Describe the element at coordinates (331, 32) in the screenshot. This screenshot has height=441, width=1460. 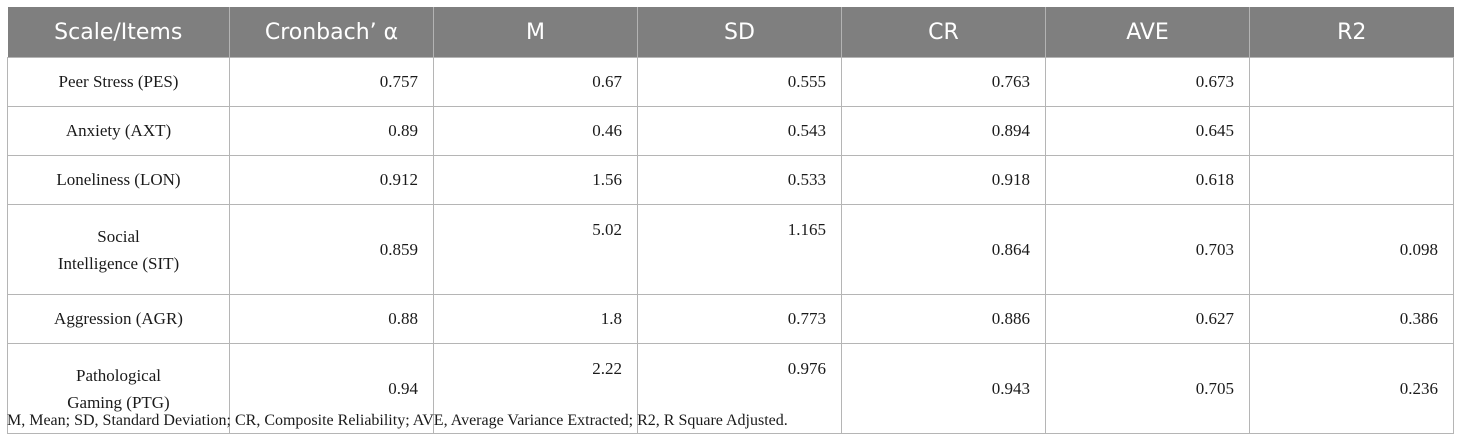
I see `header-cronbach-alpha: Cronbach’ α` at that location.